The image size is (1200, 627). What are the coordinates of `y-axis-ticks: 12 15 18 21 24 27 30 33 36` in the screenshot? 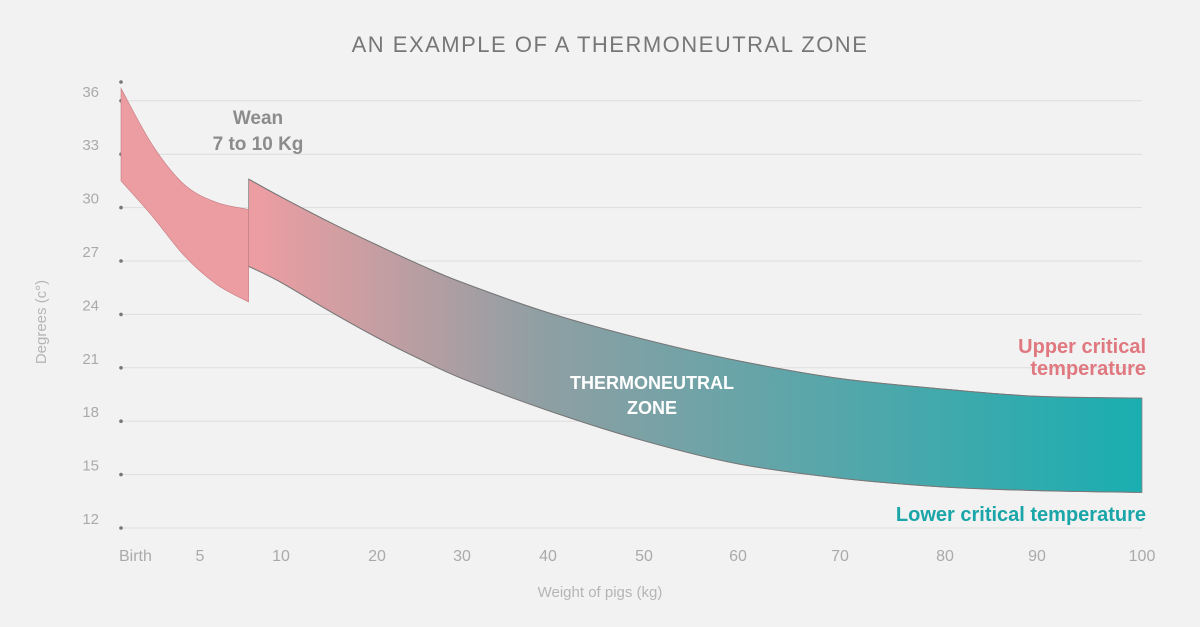 It's located at (102, 305).